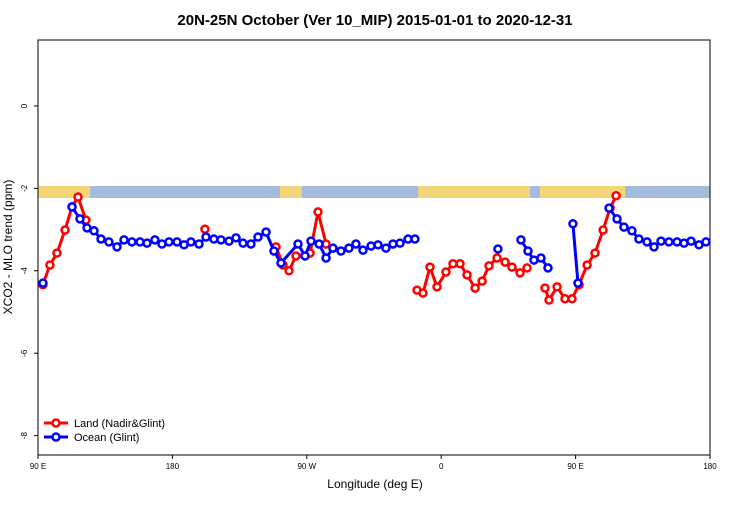  What do you see at coordinates (8, 247) in the screenshot?
I see `y-axis-label: XCO2 - MLO trend (ppm)` at bounding box center [8, 247].